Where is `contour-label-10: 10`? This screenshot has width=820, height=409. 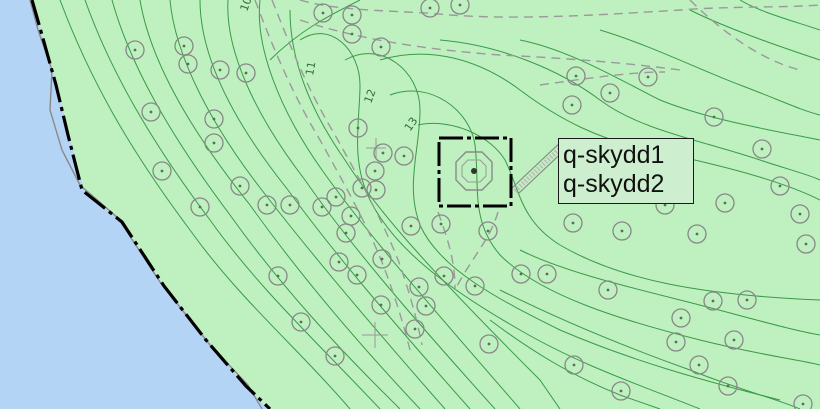 contour-label-10: 10 is located at coordinates (246, 6).